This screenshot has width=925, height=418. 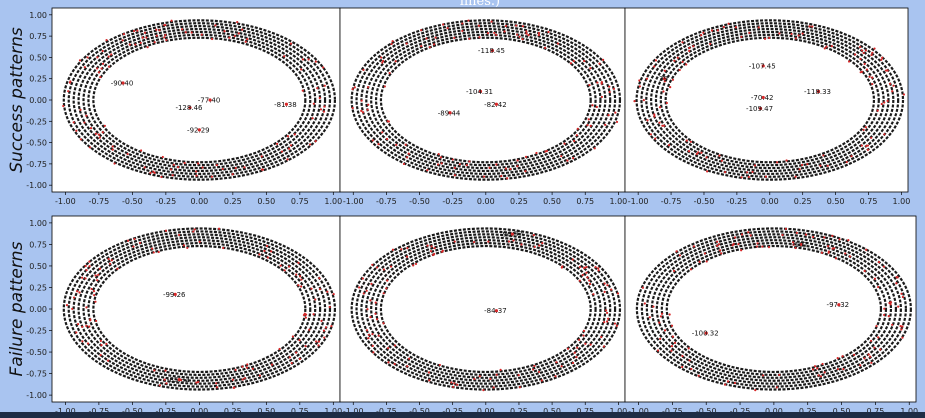 What do you see at coordinates (386, 411) in the screenshot?
I see `x-tick-label: -0.75` at bounding box center [386, 411].